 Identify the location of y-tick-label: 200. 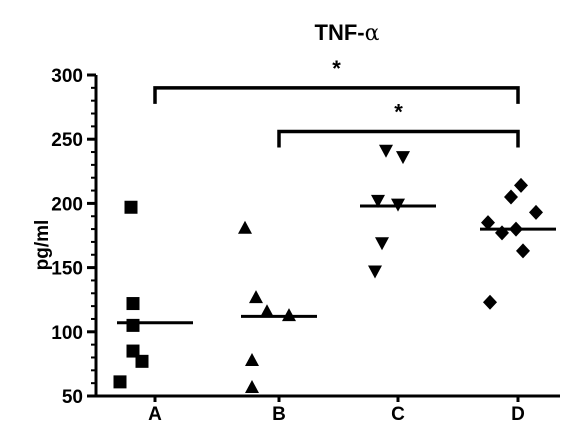
(67, 204).